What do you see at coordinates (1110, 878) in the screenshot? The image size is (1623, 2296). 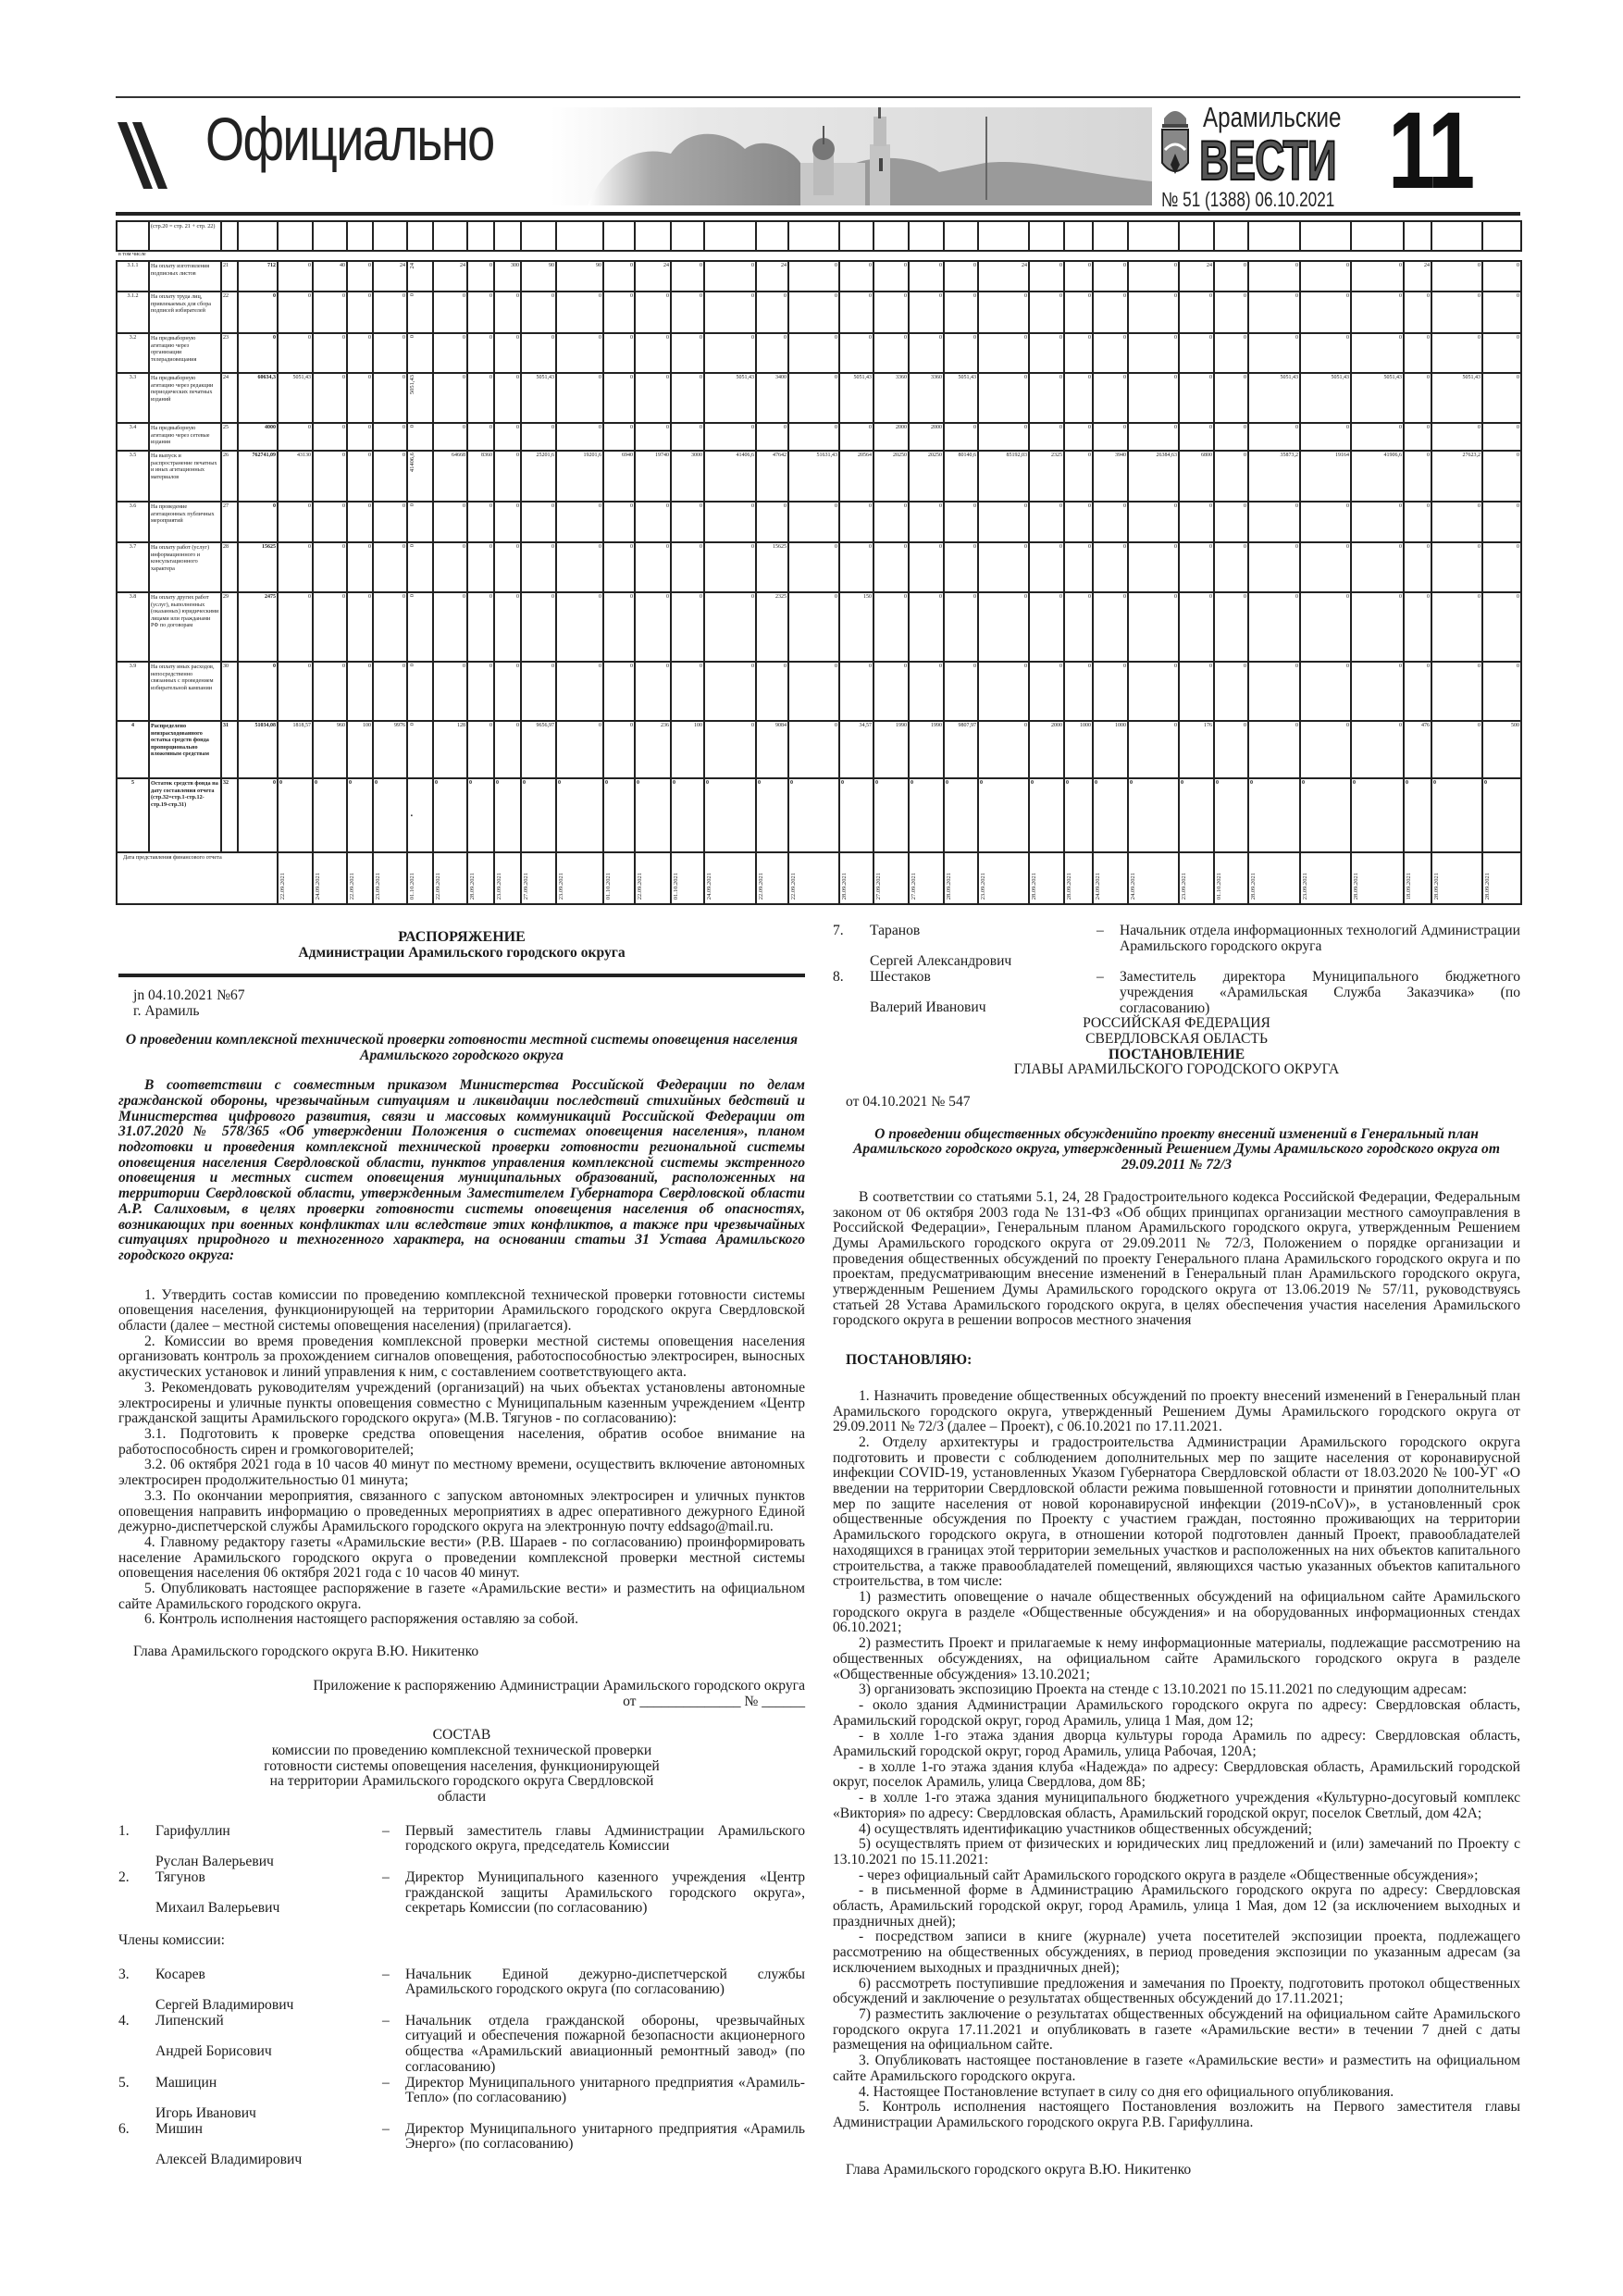 I see `report-date-cell: 24.09.2021` at bounding box center [1110, 878].